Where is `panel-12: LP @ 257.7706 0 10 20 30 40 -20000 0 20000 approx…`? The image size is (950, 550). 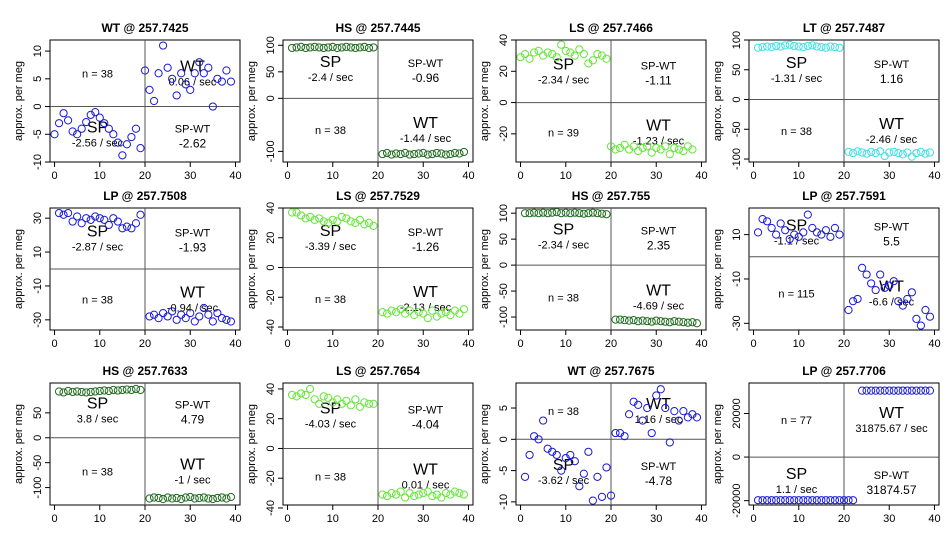
panel-12: LP @ 257.7706 0 10 20 30 40 -20000 0 20000 approx… is located at coordinates (826, 444).